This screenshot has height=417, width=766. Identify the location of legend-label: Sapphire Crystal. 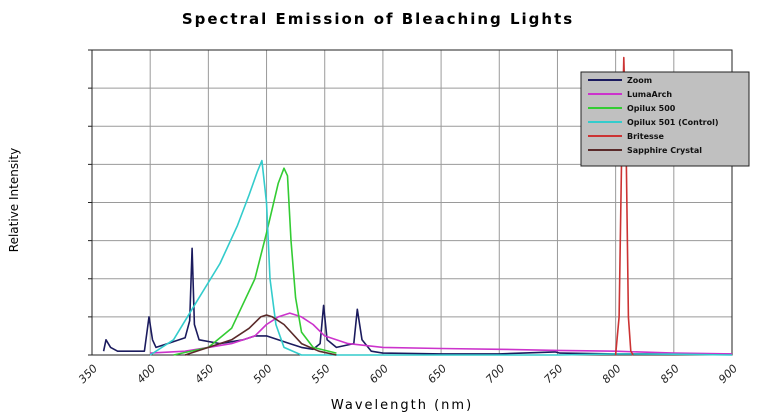
(664, 150).